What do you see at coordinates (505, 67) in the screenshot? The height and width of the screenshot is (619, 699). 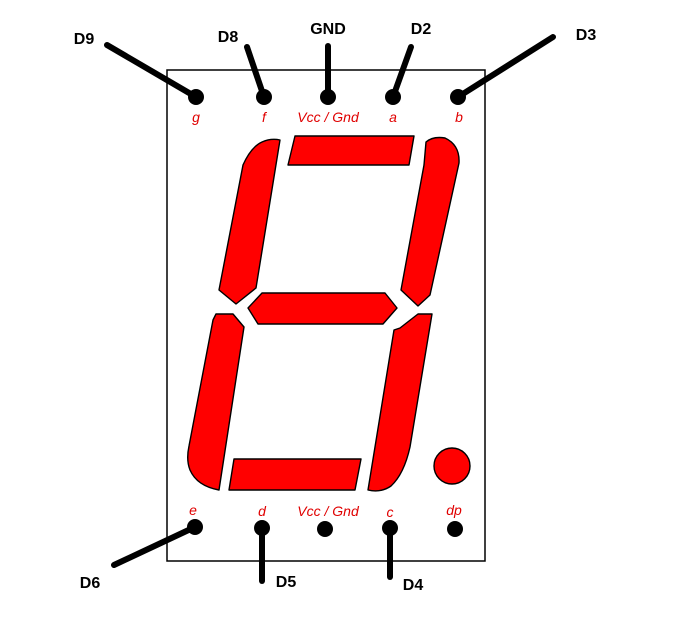 I see `wire-d3` at bounding box center [505, 67].